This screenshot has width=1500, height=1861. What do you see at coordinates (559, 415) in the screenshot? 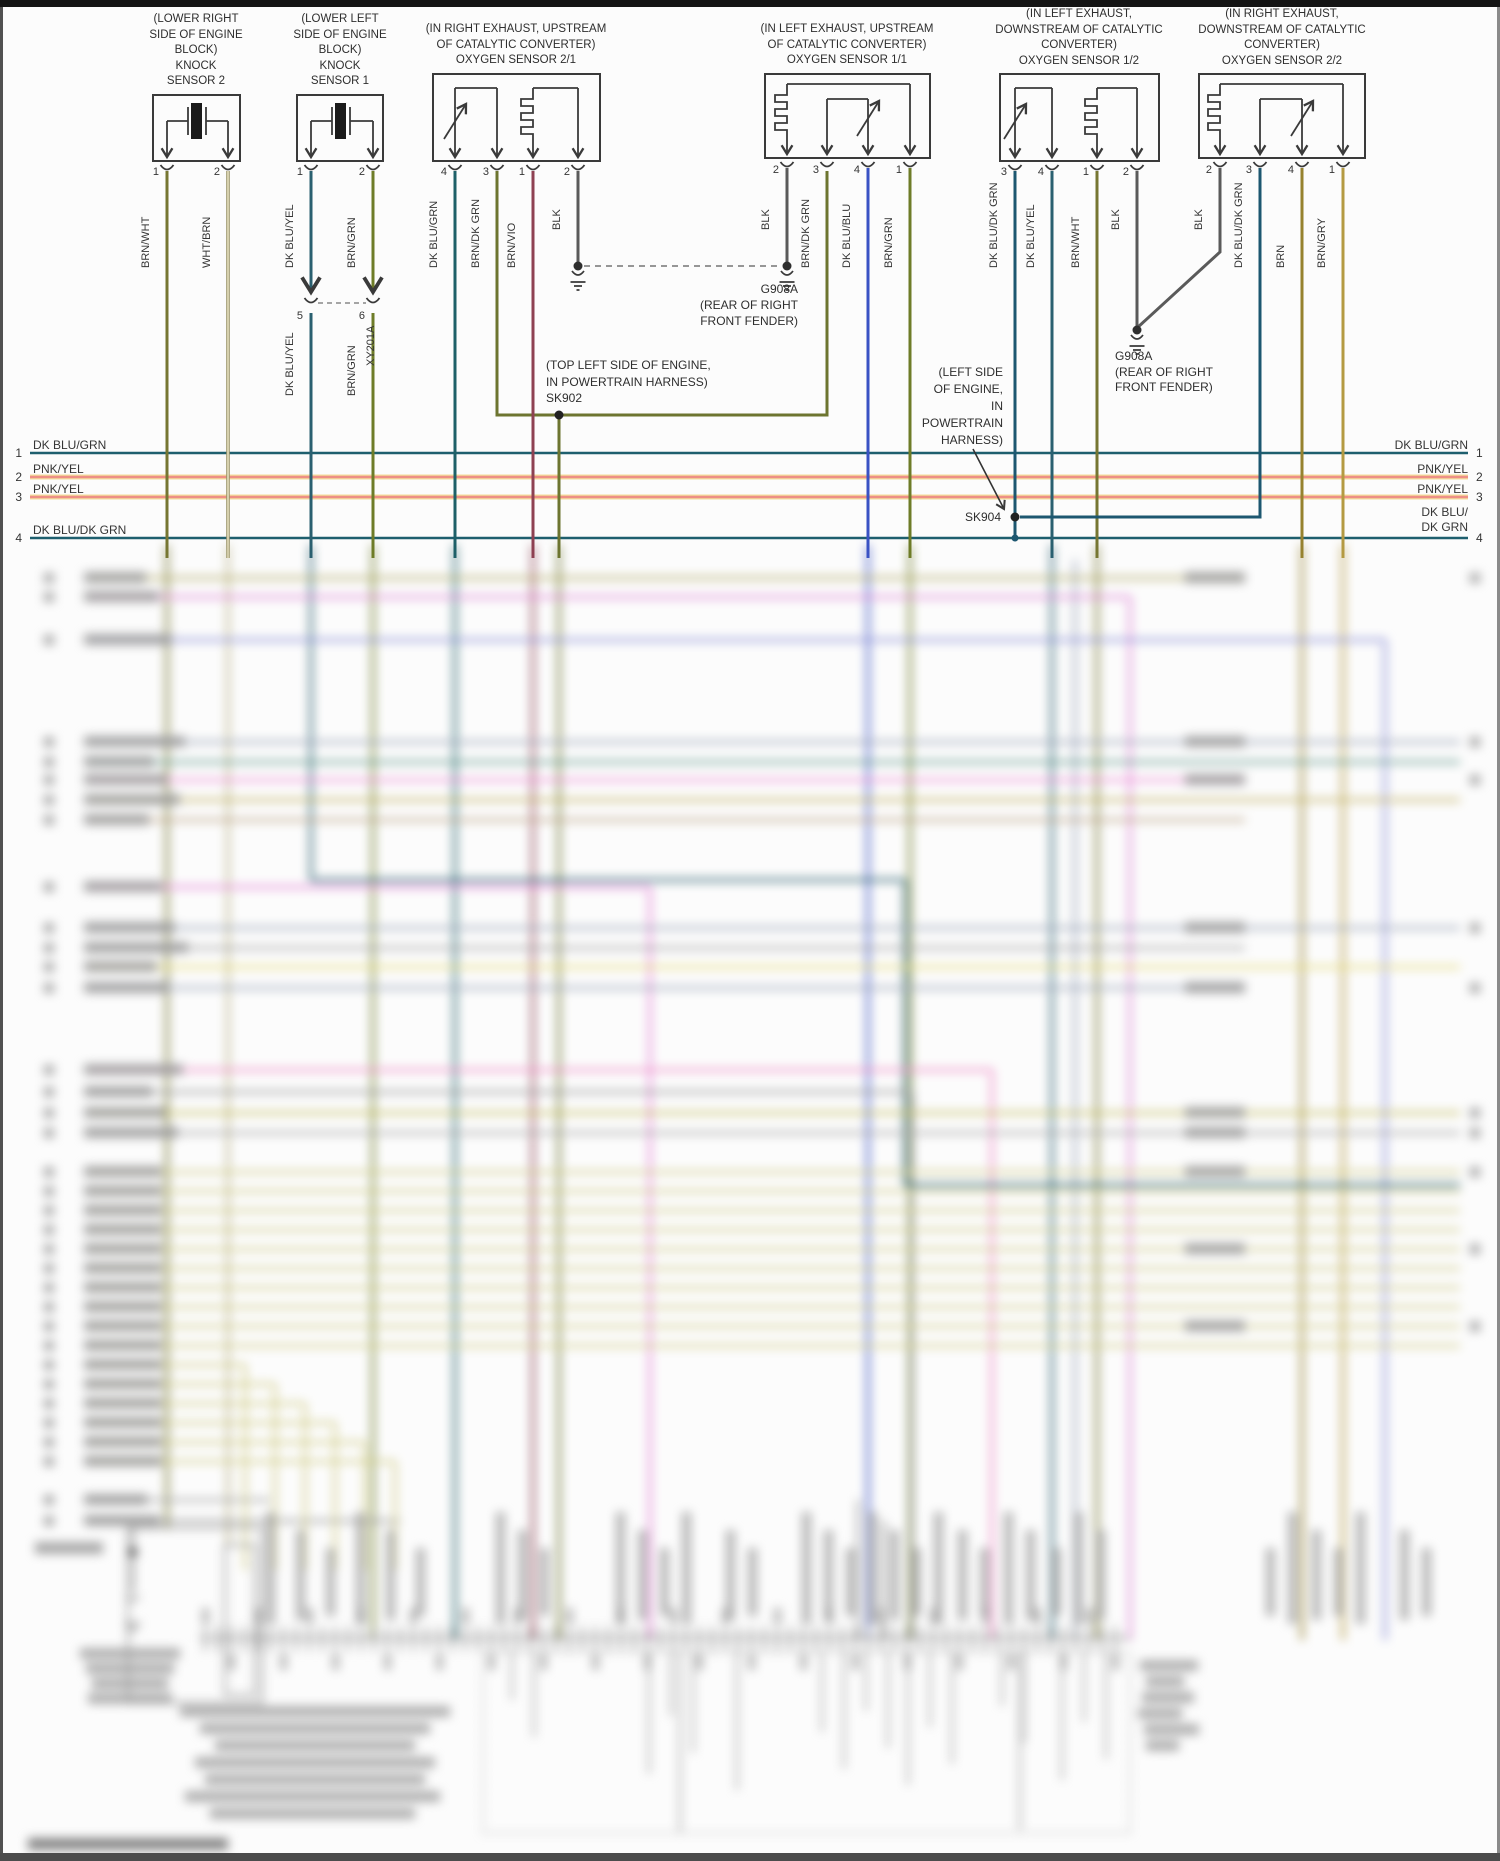
I see `sk902-dot` at bounding box center [559, 415].